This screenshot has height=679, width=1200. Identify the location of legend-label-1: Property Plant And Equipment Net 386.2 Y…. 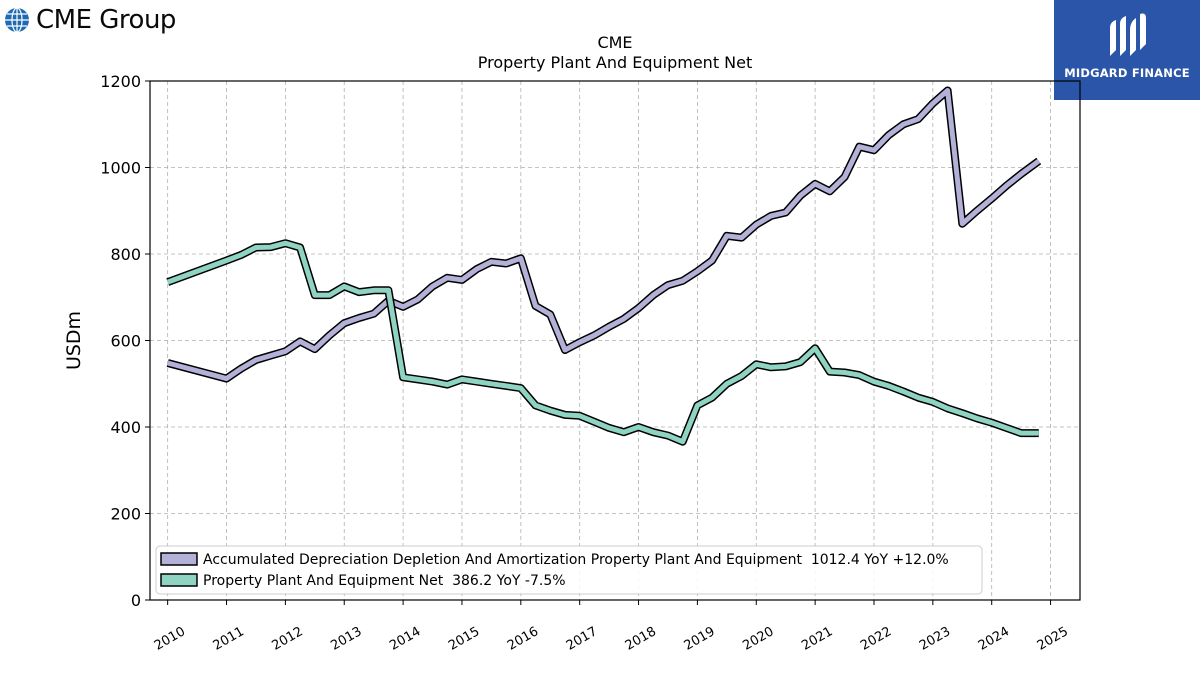
(384, 581).